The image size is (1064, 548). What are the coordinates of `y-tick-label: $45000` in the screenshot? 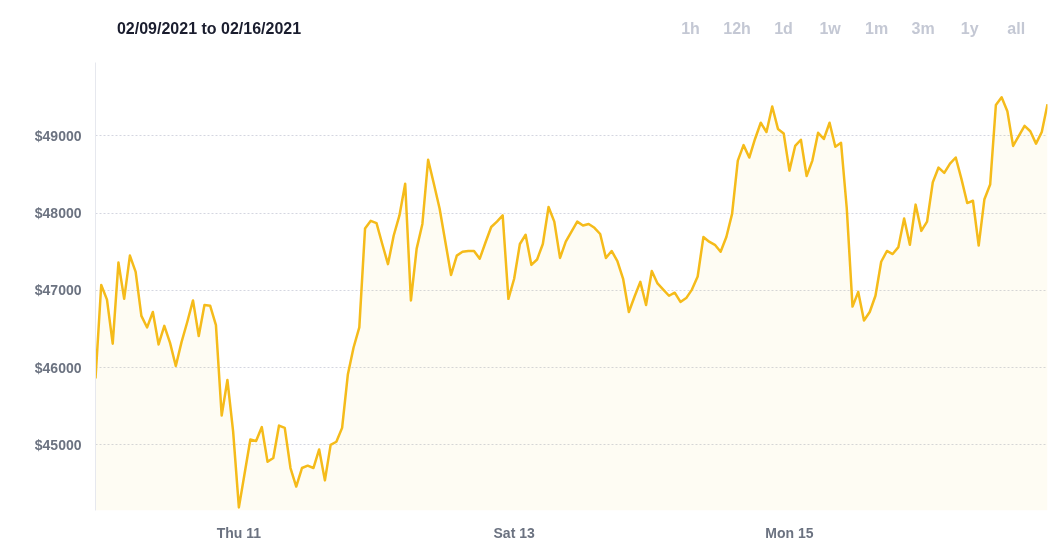 It's located at (58, 444).